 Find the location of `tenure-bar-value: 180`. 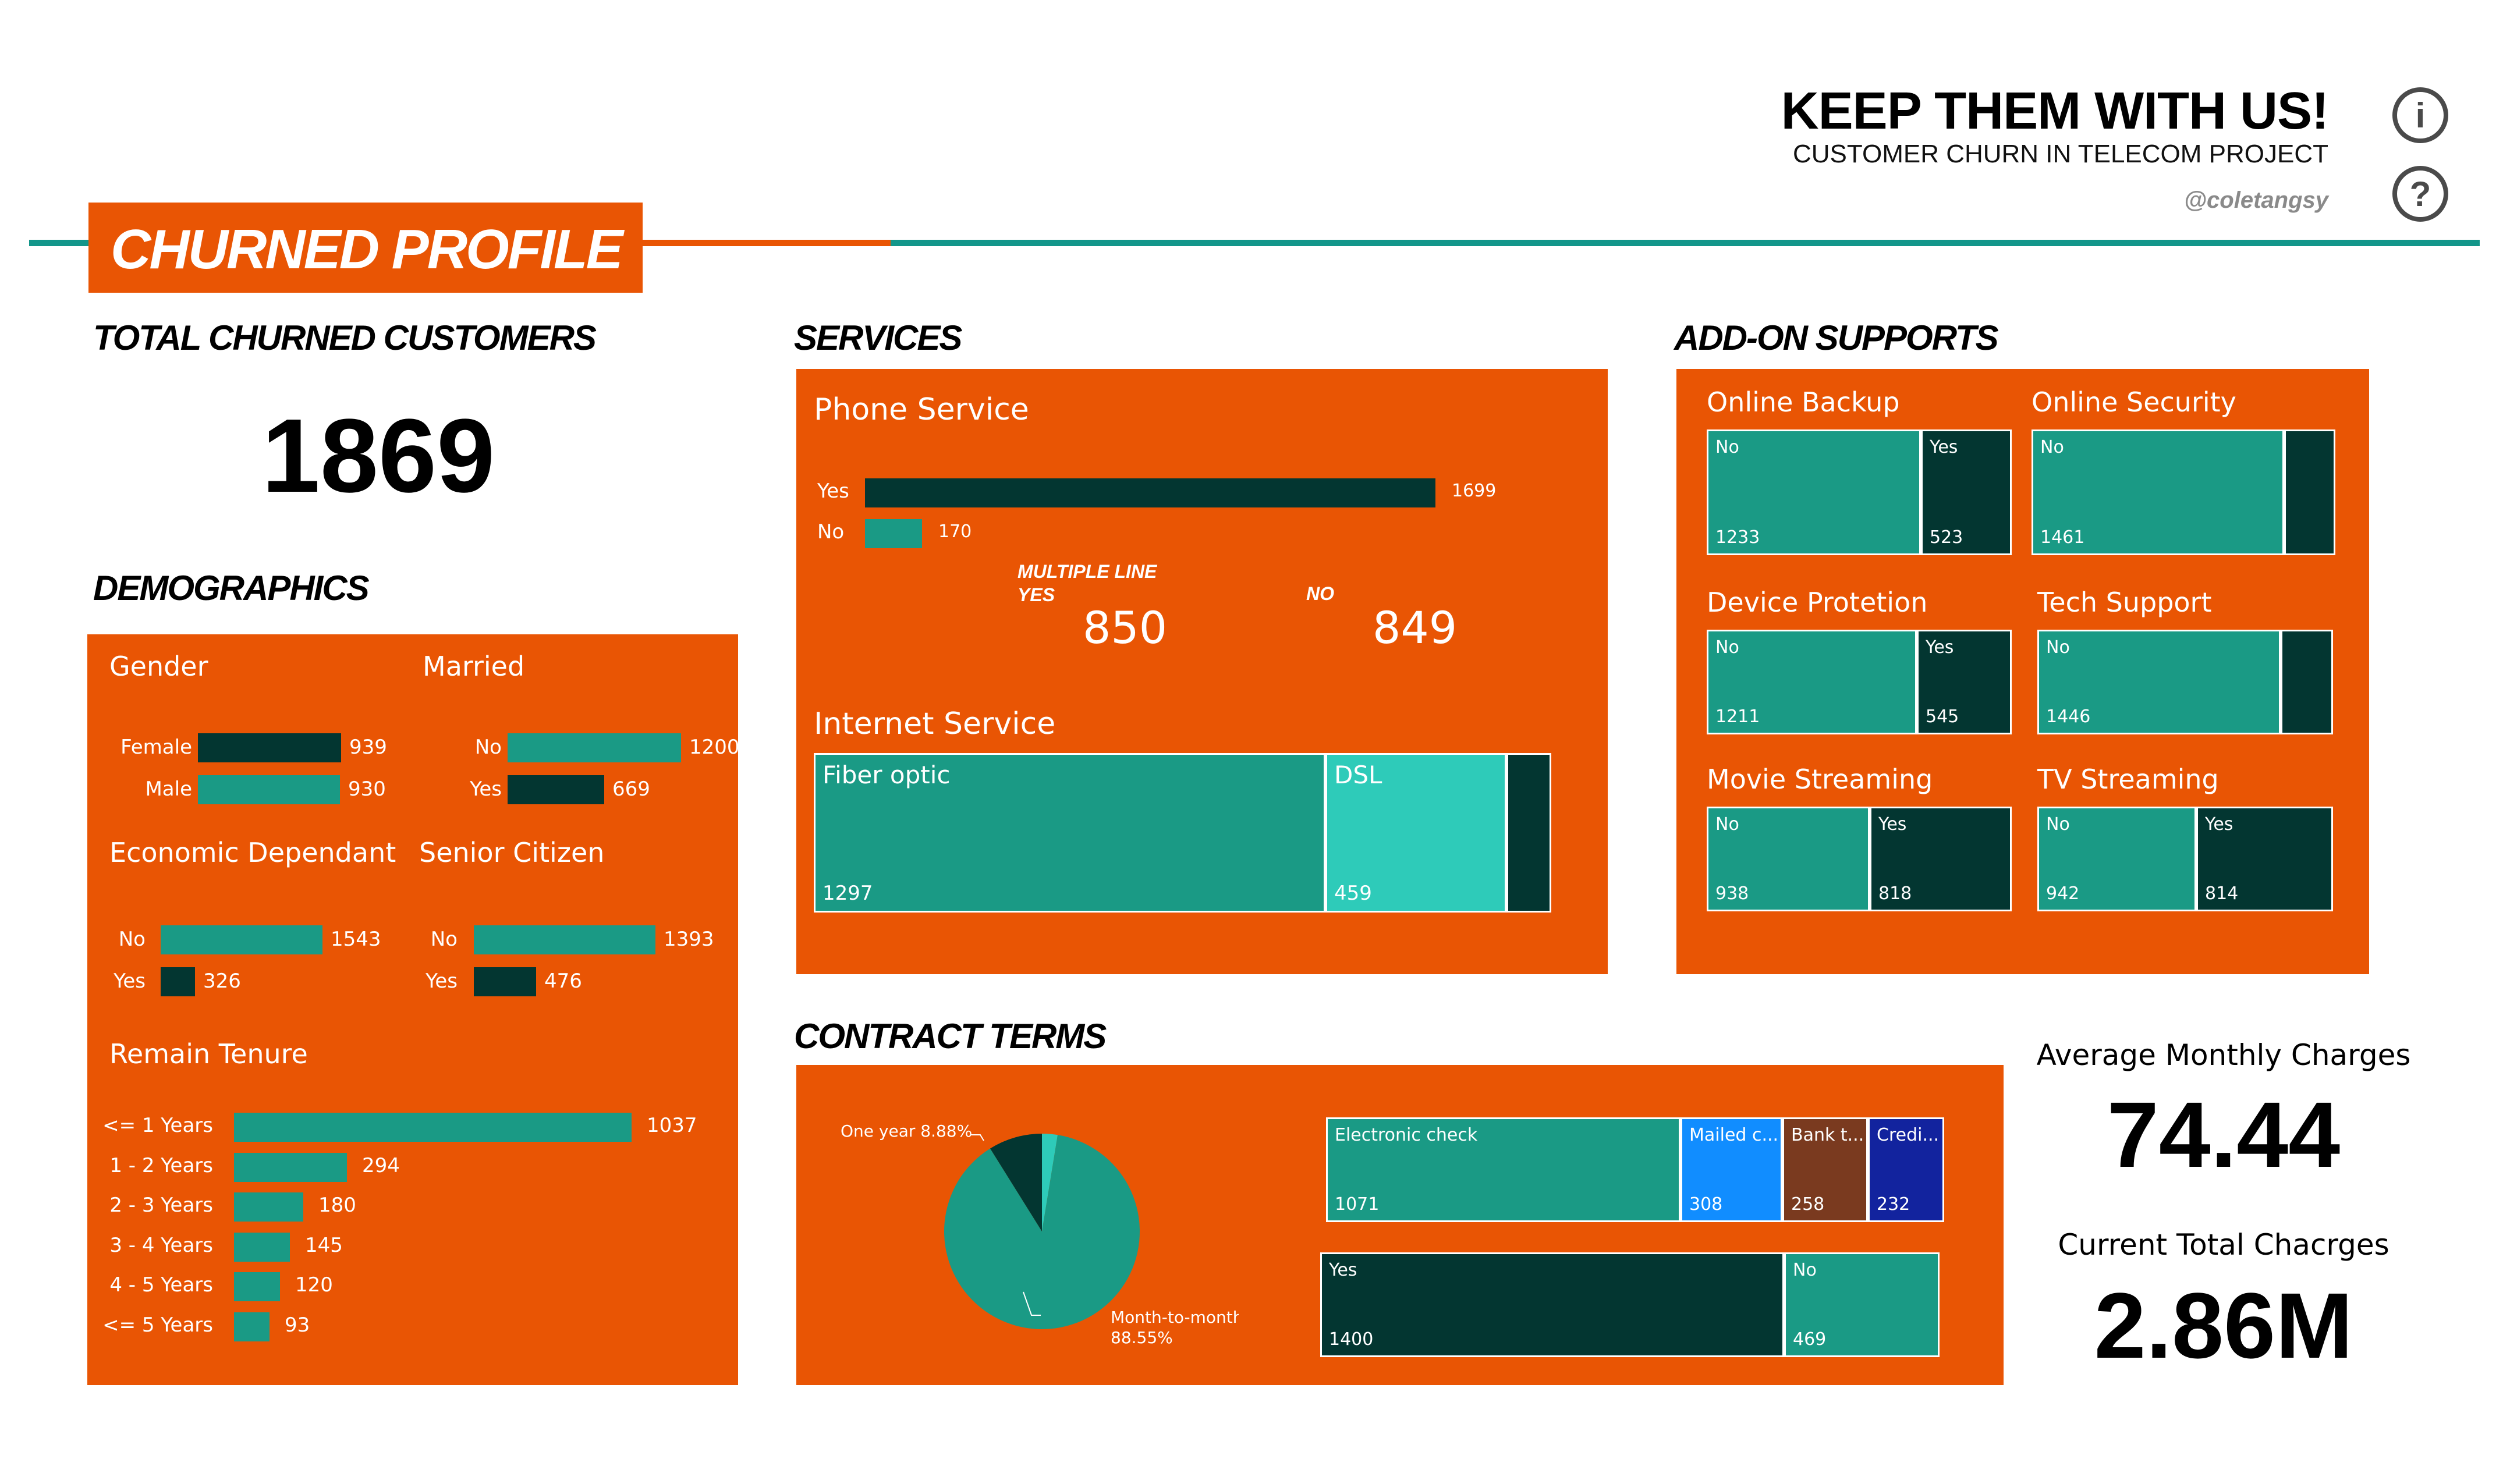

tenure-bar-value: 180 is located at coordinates (337, 1205).